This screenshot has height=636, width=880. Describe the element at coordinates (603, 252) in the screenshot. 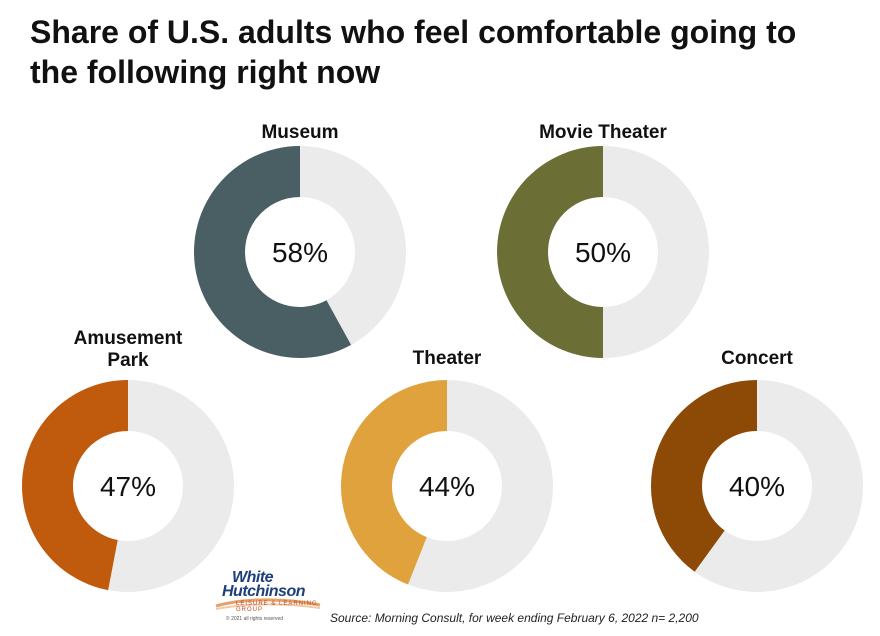

I see `chart-value-movie-theater: 50%` at that location.